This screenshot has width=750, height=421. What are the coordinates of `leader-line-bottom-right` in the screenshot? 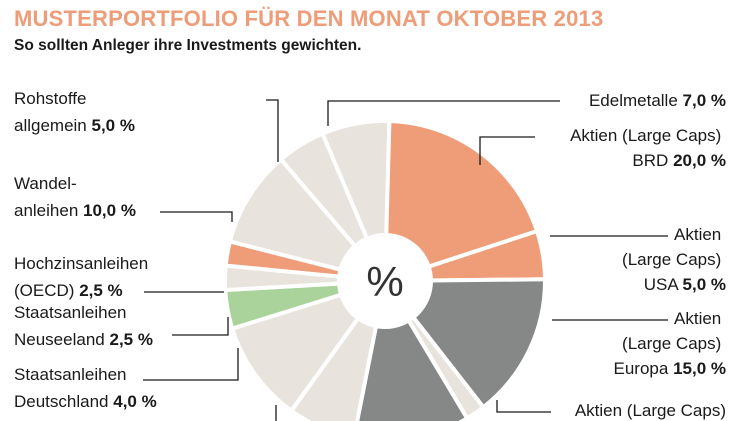 It's located at (523, 406).